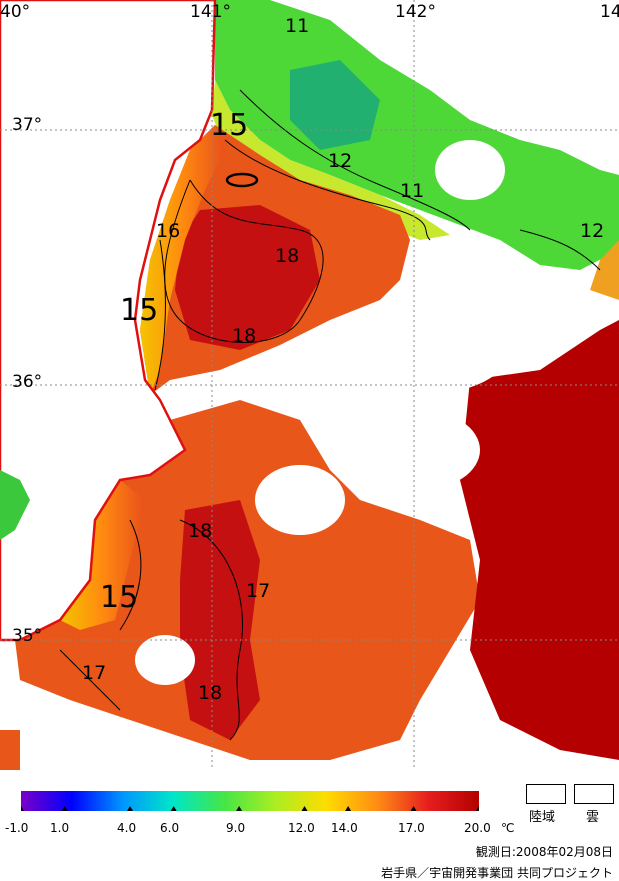 This screenshot has width=619, height=881. I want to click on cloud-swatch, so click(594, 794).